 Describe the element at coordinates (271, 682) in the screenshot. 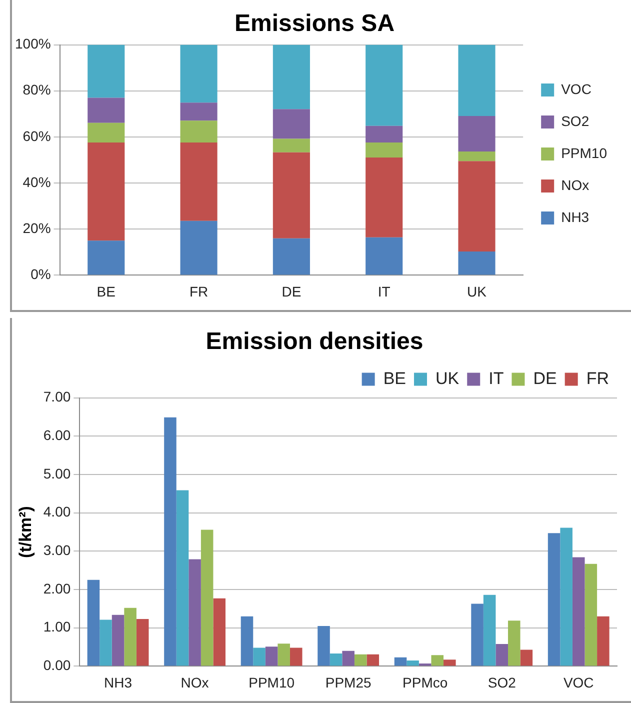

I see `x-tick-label: PPM10` at that location.